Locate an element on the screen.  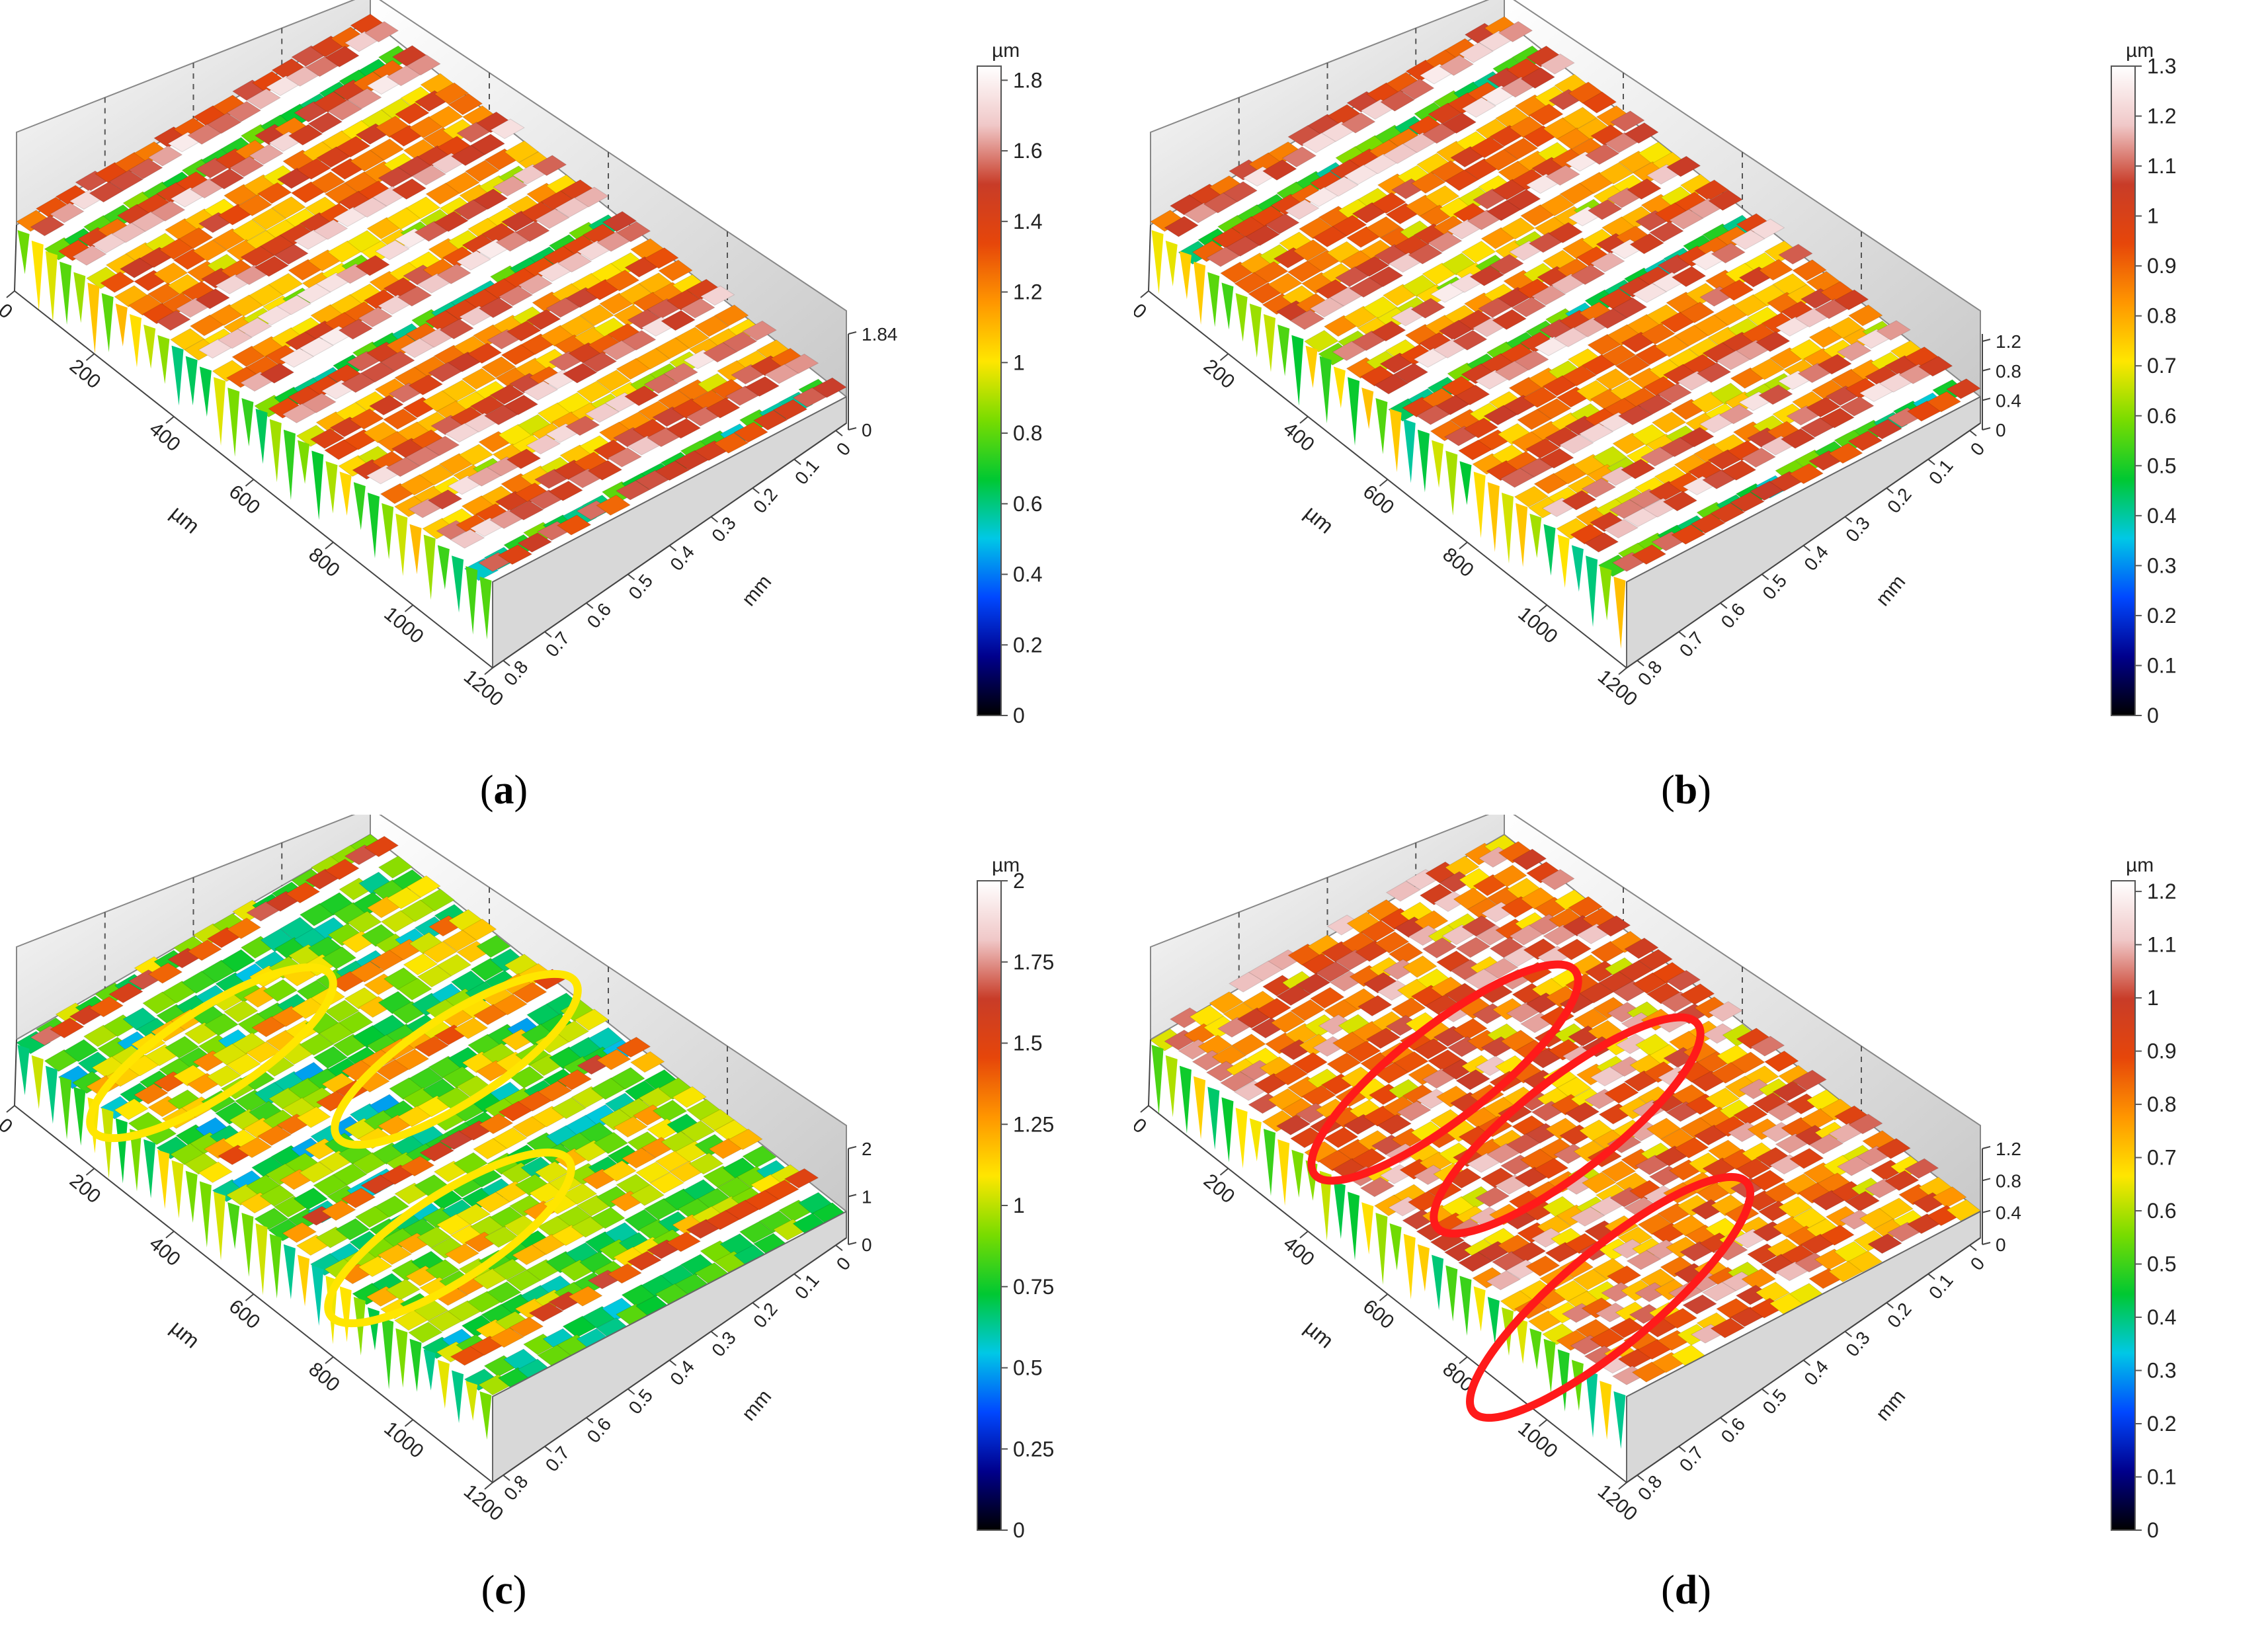
box-edge is located at coordinates (15, 258).